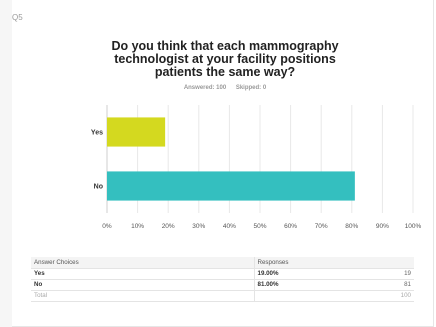  Describe the element at coordinates (293, 263) in the screenshot. I see `header-responses: Responses` at that location.